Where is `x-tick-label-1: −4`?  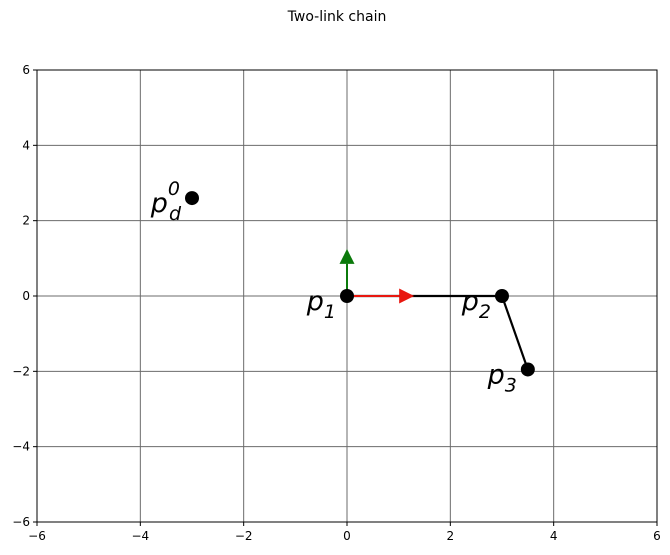 x-tick-label-1: −4 is located at coordinates (140, 536).